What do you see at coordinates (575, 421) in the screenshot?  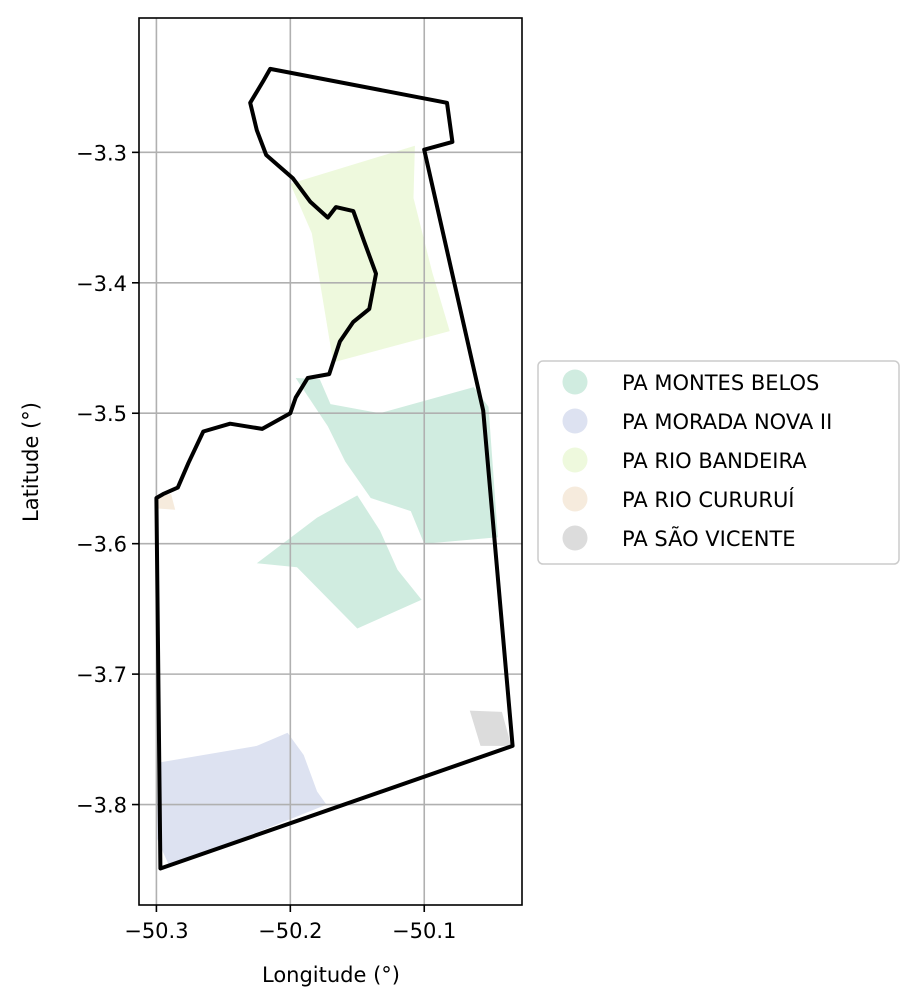 I see `legend-marker-pa-morada-nova-ii` at bounding box center [575, 421].